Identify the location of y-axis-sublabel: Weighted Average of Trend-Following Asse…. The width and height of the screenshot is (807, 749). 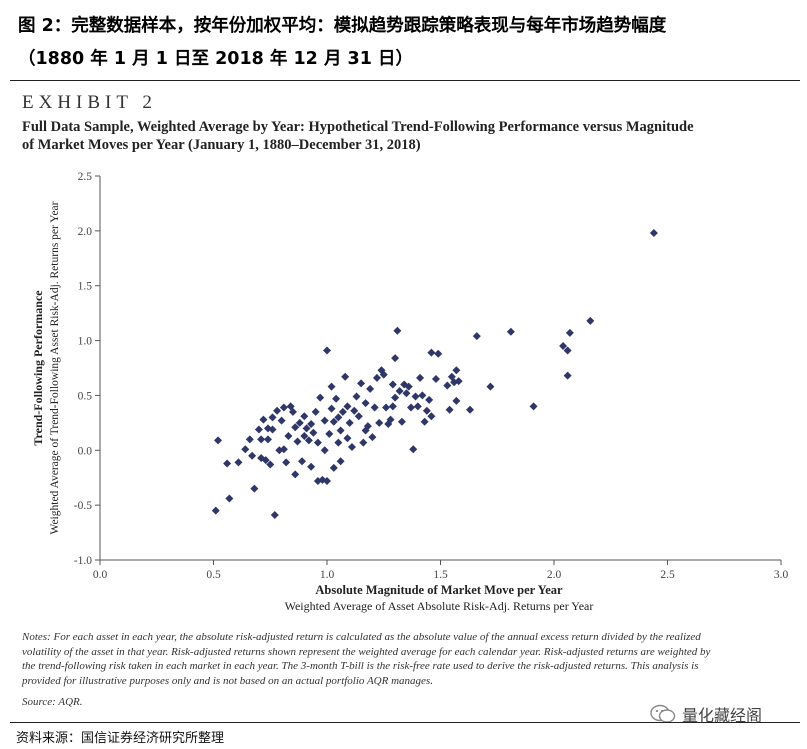
(55, 367).